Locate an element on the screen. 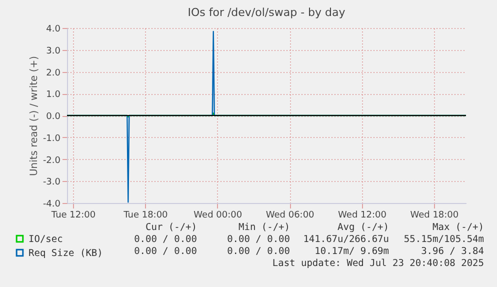 The width and height of the screenshot is (497, 287). text: Avg (-/+) is located at coordinates (363, 227).